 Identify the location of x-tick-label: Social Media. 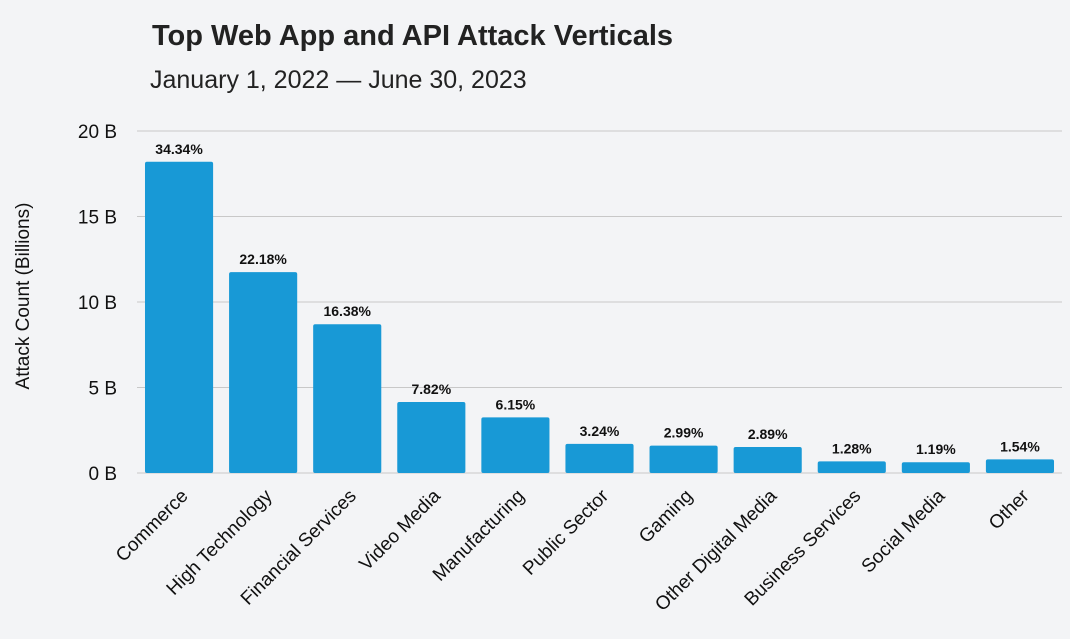
(904, 531).